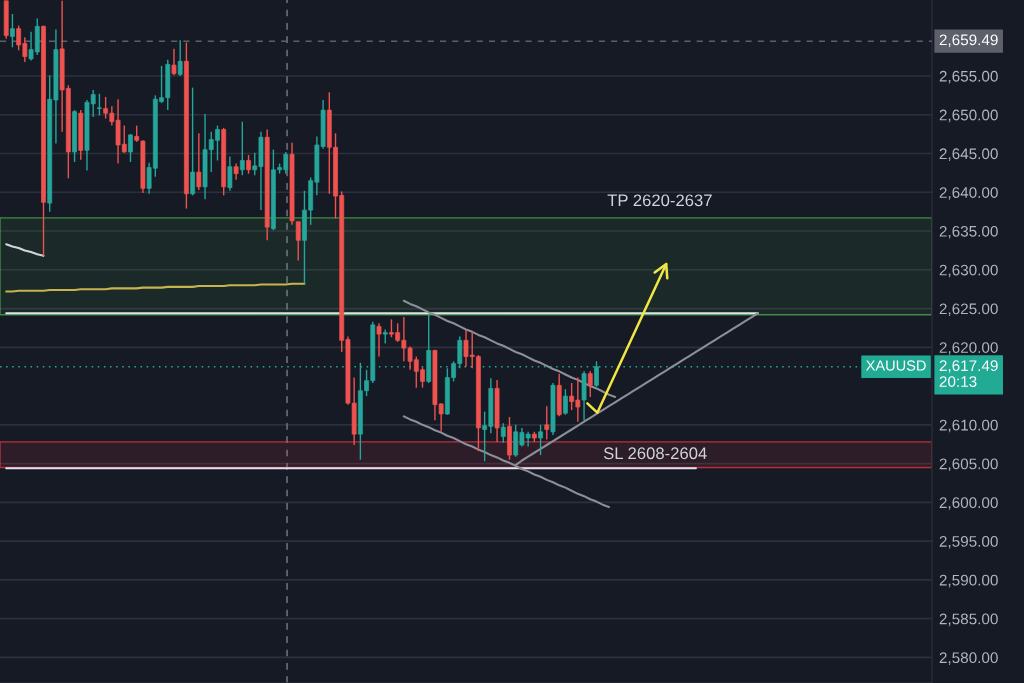 This screenshot has height=683, width=1024. I want to click on y-tick-label: 2,620.00, so click(968, 348).